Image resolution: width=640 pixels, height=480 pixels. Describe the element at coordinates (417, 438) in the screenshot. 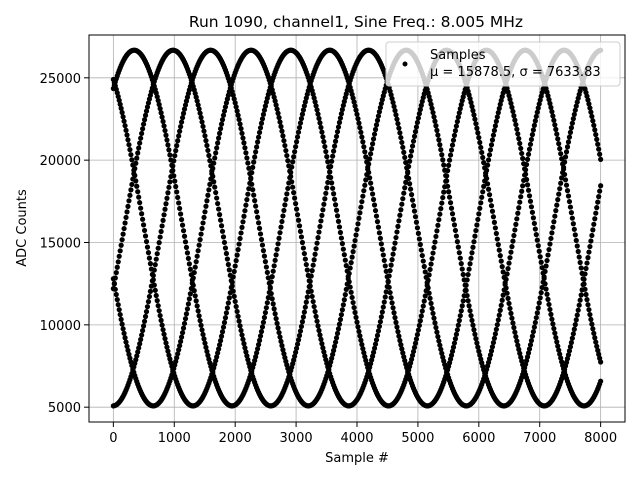

I see `x-tick-label: 5000` at that location.